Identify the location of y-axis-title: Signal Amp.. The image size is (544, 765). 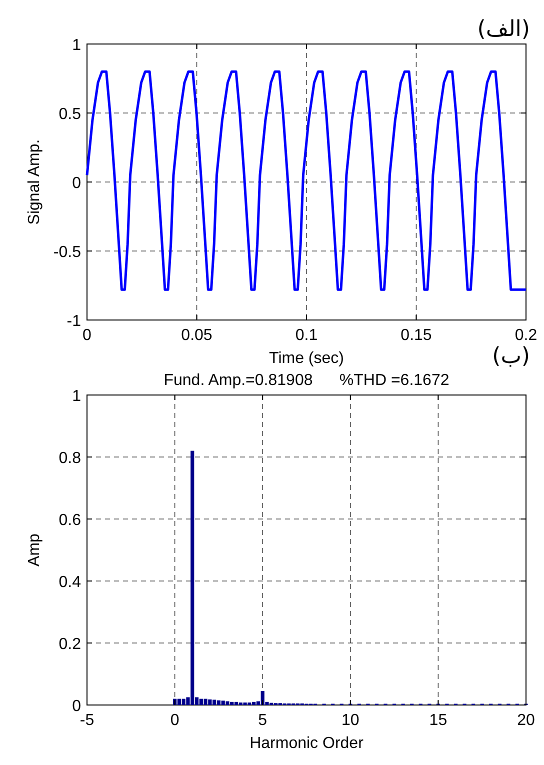
(34, 182).